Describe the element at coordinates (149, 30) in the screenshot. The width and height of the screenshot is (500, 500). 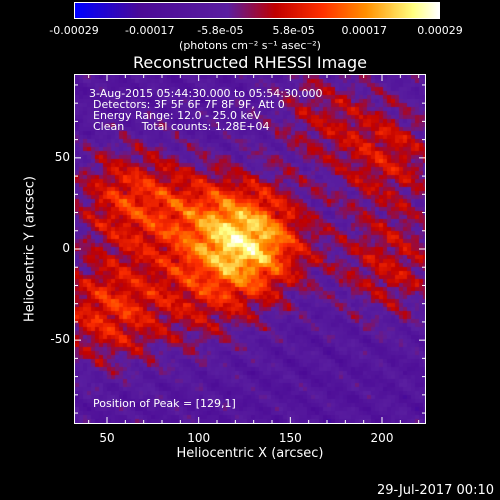
I see `colorbar-tick-label: -0.00017` at that location.